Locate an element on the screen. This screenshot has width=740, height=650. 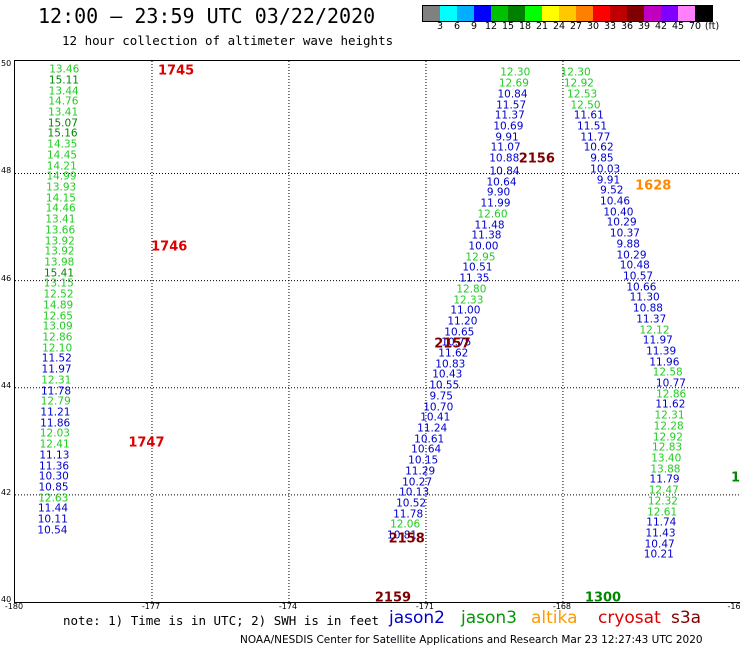
wave-height-value: 14.46 is located at coordinates (60, 208).